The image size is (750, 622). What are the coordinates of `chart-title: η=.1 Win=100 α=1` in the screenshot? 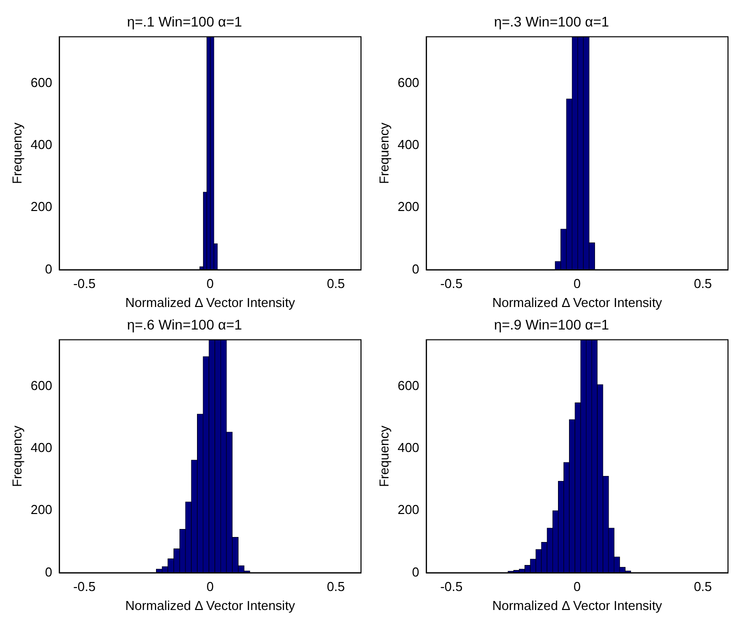 It's located at (184, 21).